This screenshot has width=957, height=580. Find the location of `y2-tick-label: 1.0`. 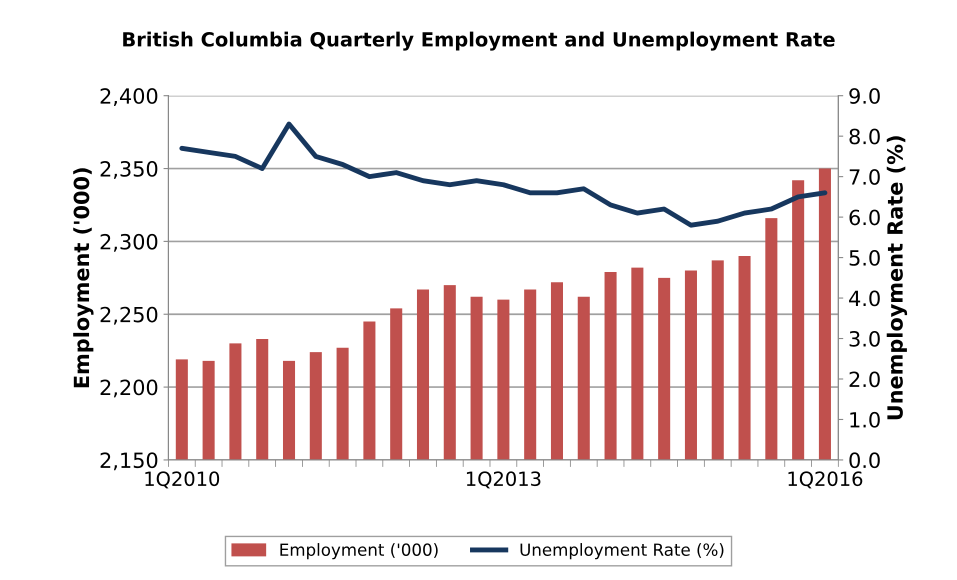

y2-tick-label: 1.0 is located at coordinates (865, 420).